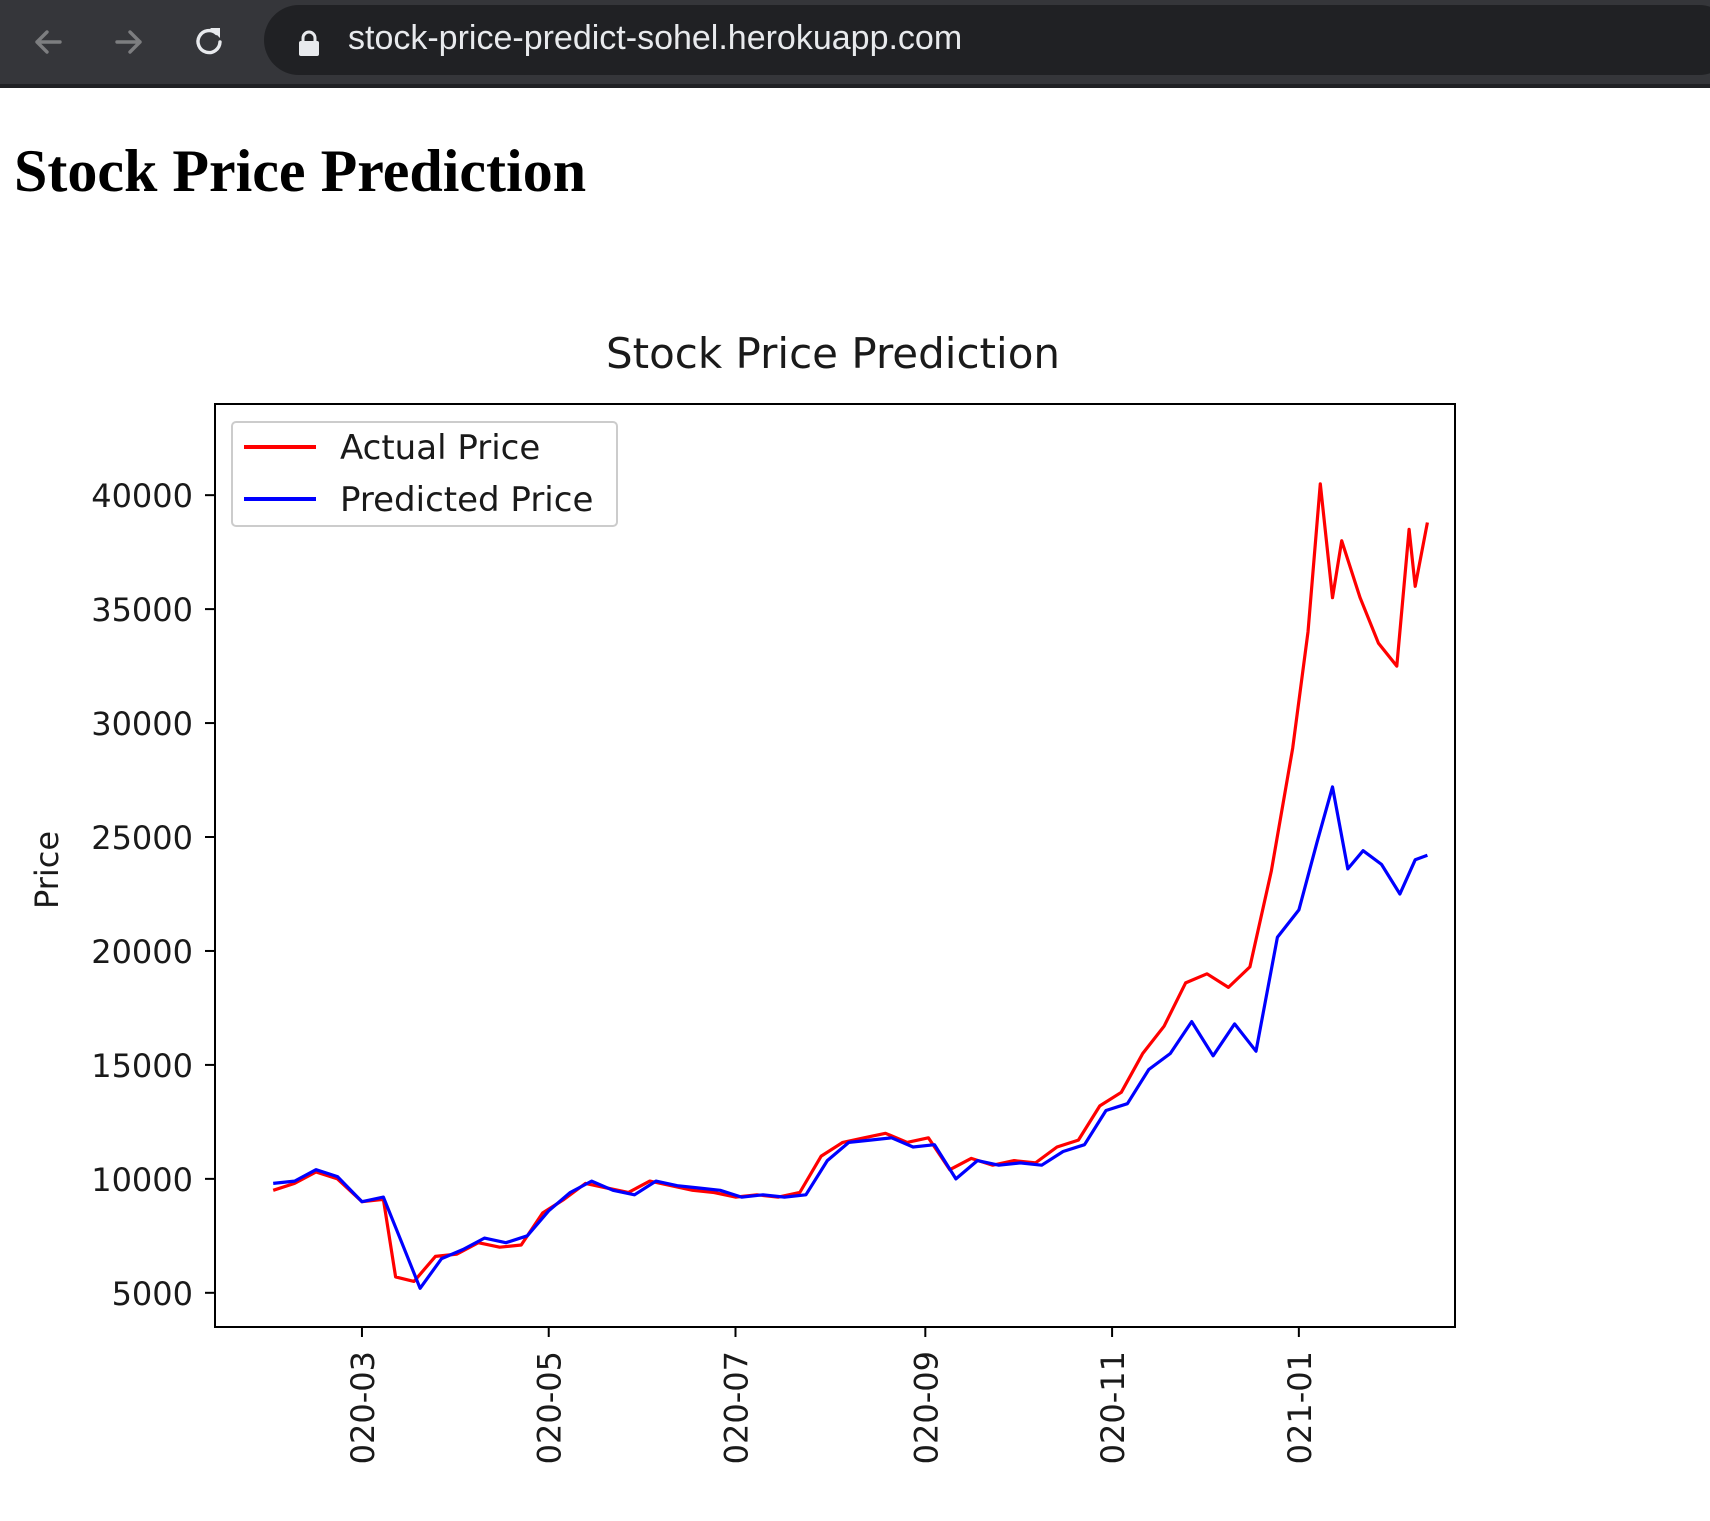 This screenshot has width=1710, height=1521. Describe the element at coordinates (1300, 1407) in the screenshot. I see `x-tick-label: 021-01` at that location.